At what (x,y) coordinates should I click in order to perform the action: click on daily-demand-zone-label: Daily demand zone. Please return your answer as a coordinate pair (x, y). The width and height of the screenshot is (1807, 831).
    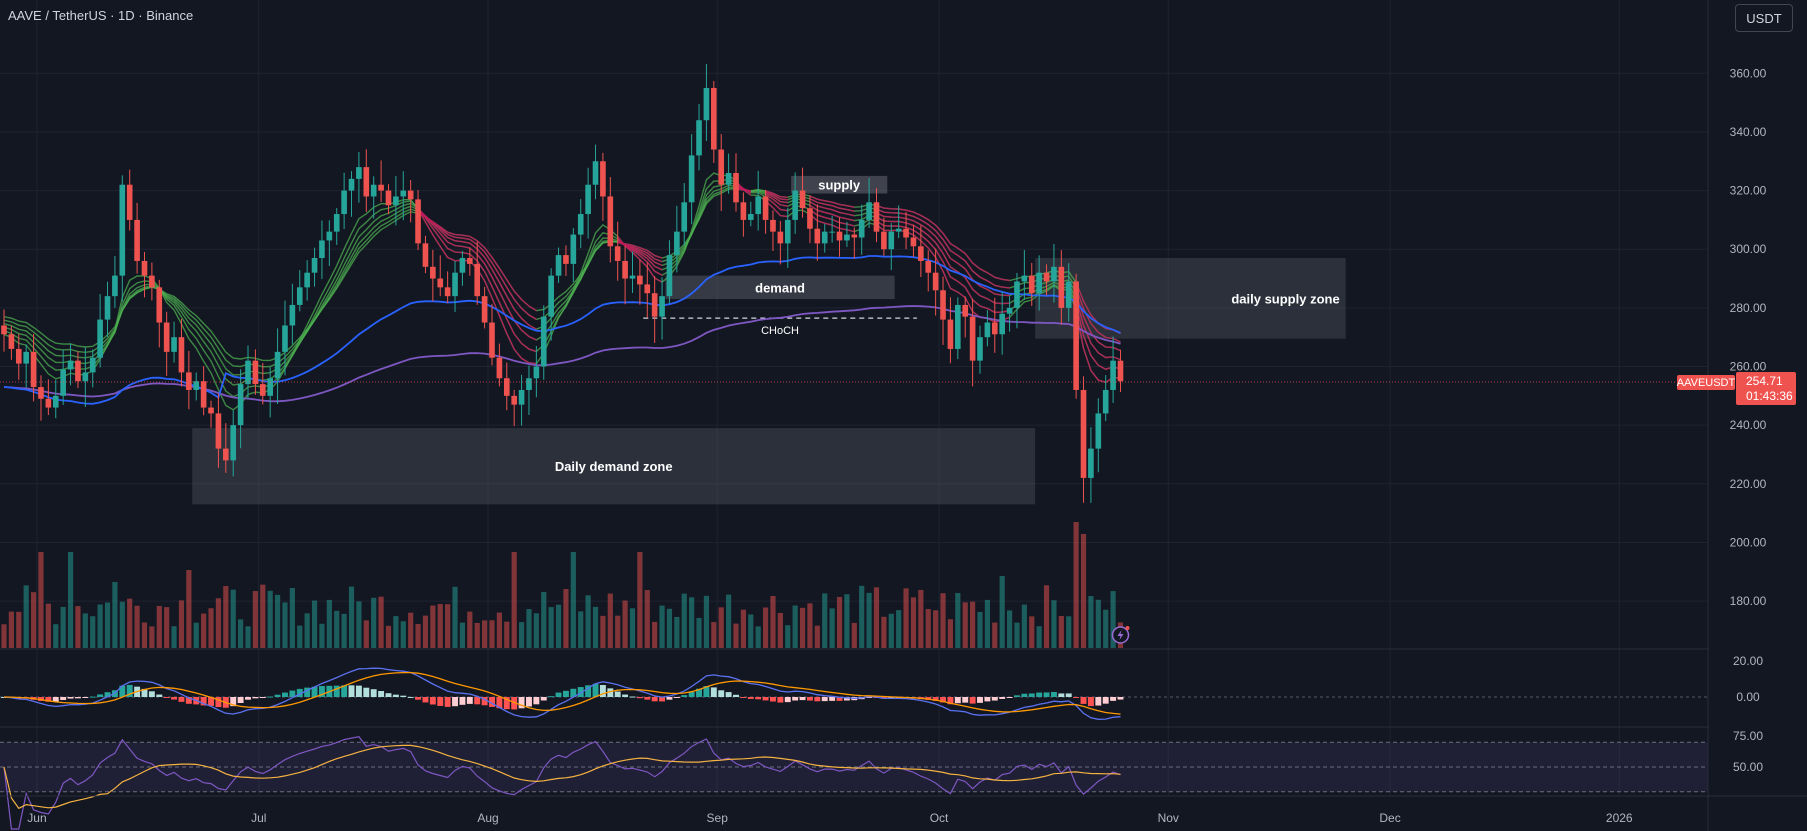
    Looking at the image, I should click on (614, 466).